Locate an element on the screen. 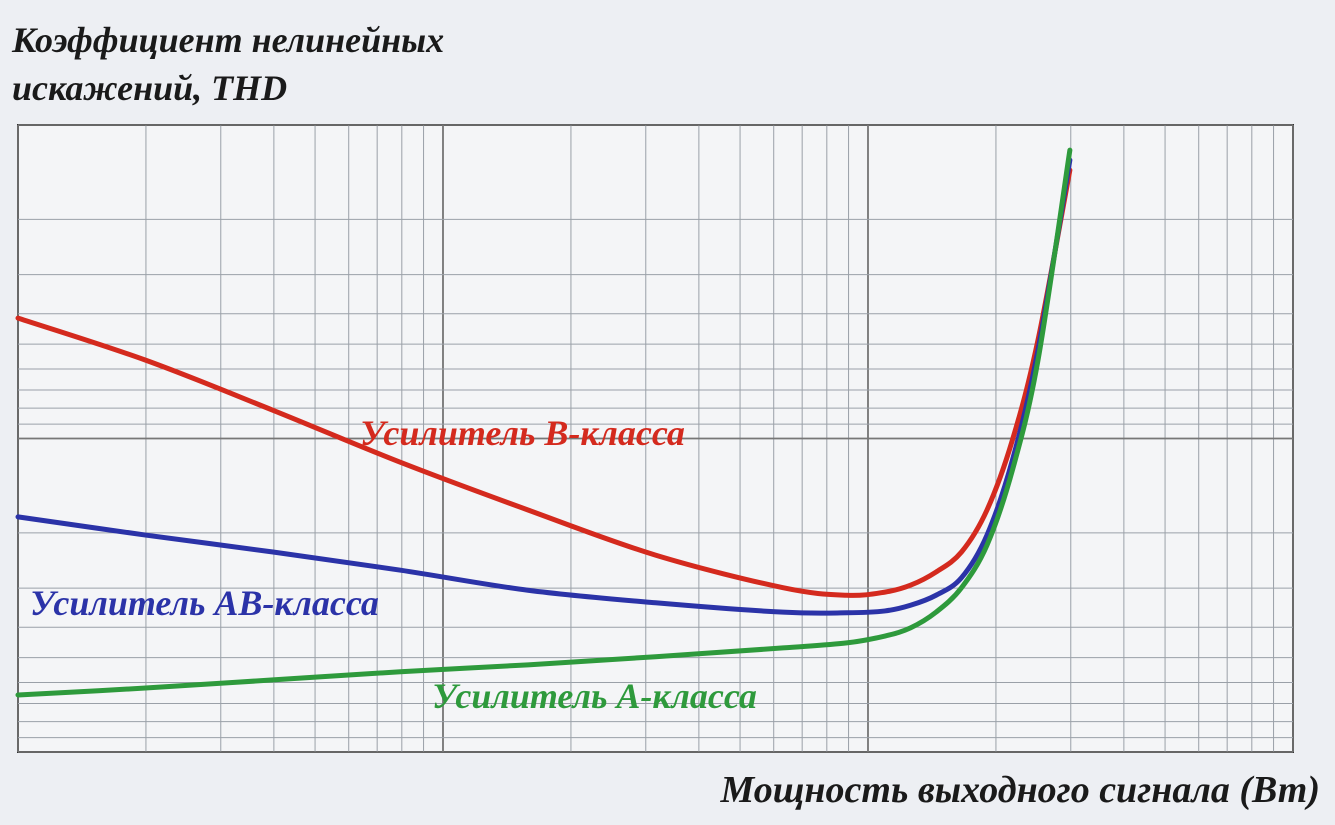 This screenshot has width=1335, height=825. x-axis-label: Мощность выходного сигнала (Вт) is located at coordinates (1020, 790).